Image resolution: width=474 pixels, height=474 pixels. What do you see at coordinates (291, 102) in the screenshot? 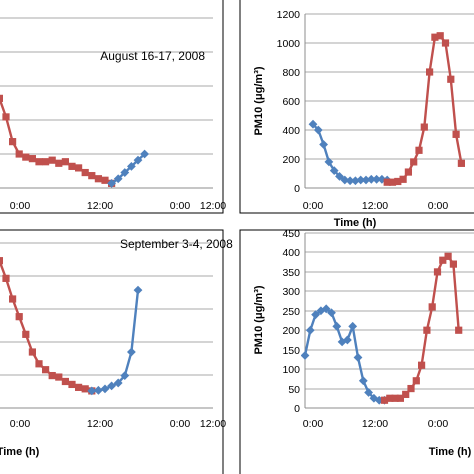
I see `y-tick-label: 600` at bounding box center [291, 102].